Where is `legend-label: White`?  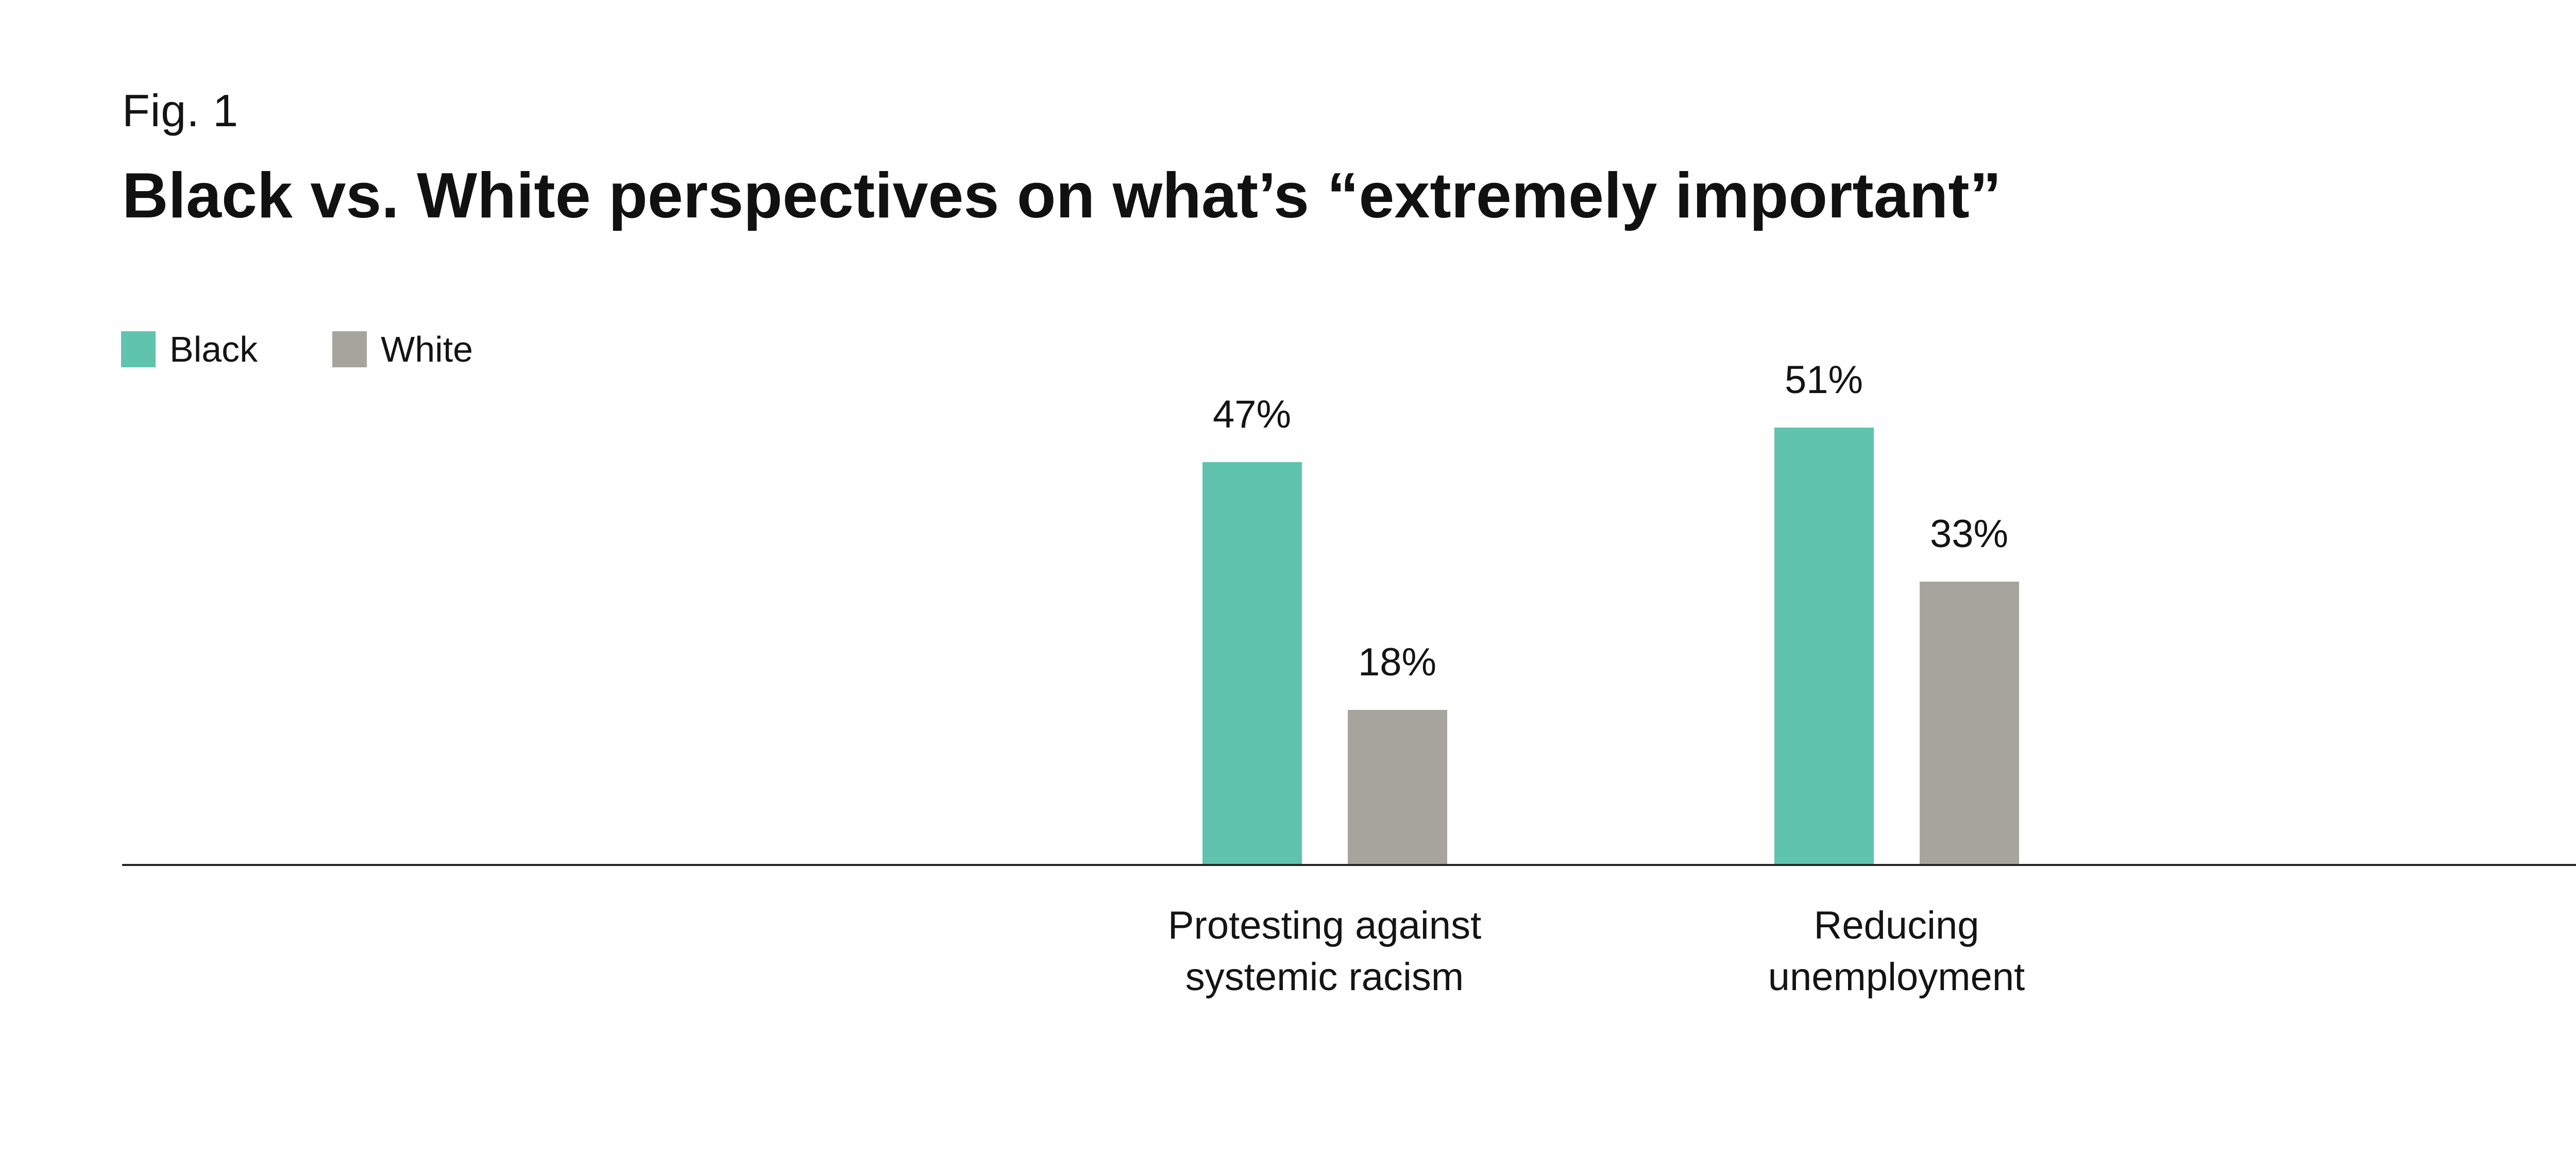
legend-label: White is located at coordinates (427, 349).